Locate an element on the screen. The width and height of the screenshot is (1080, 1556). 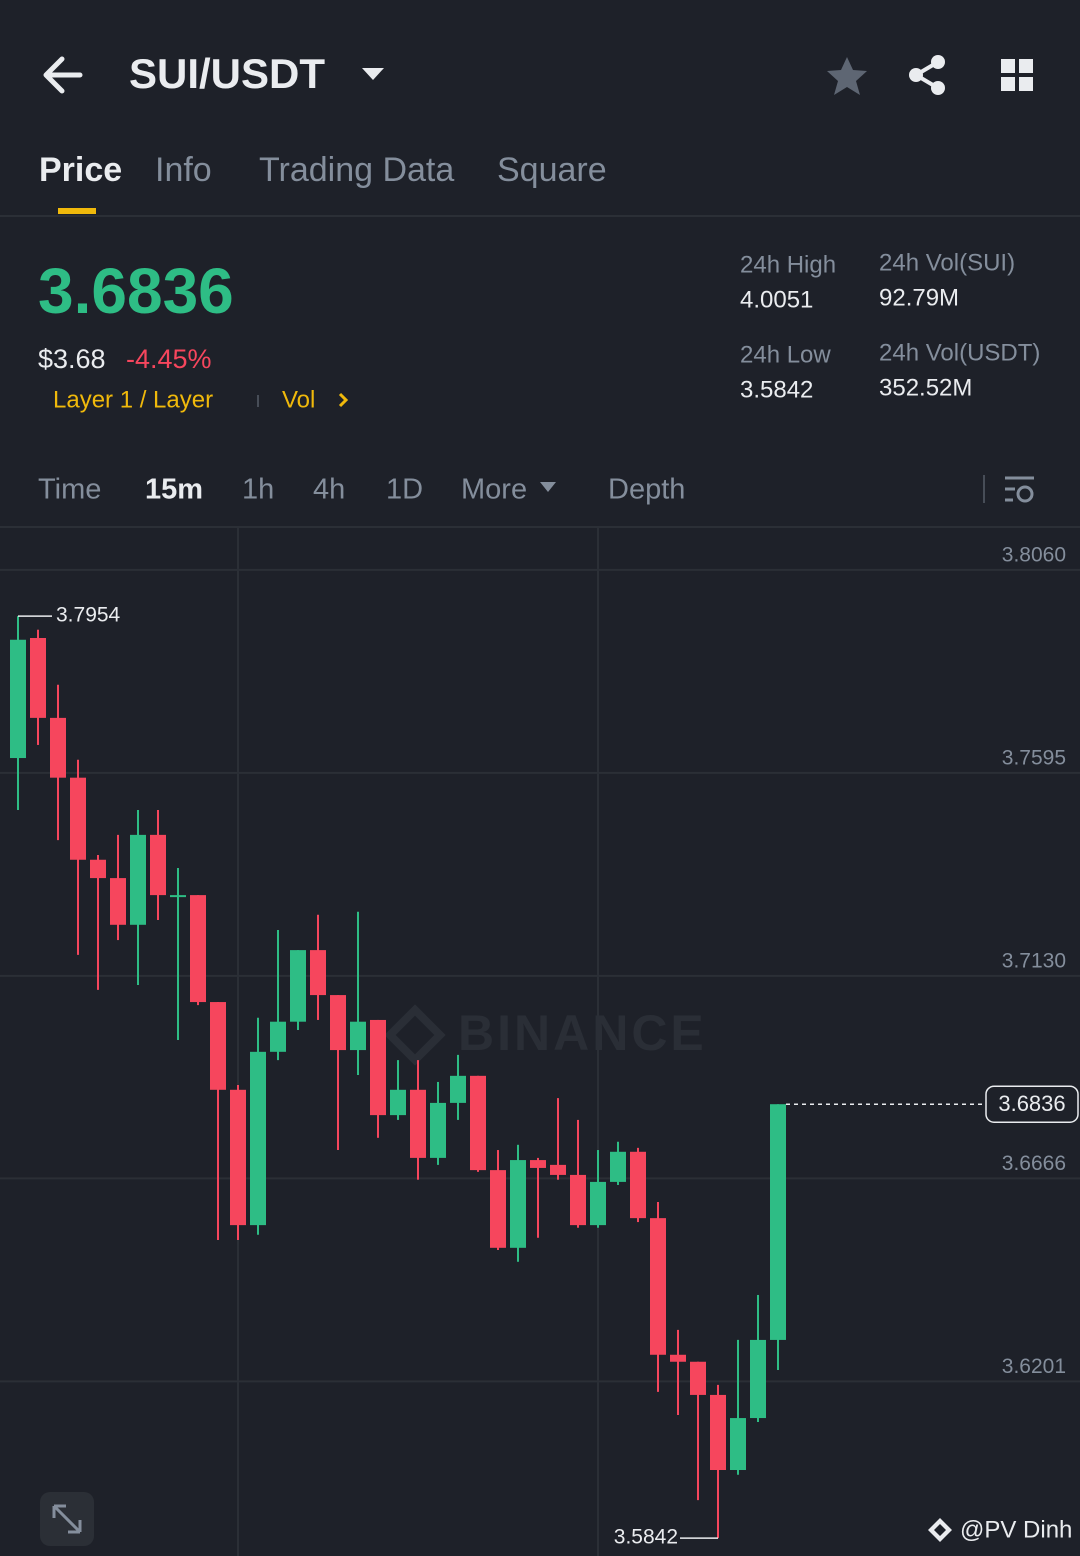
price-change: -4.45% is located at coordinates (169, 359).